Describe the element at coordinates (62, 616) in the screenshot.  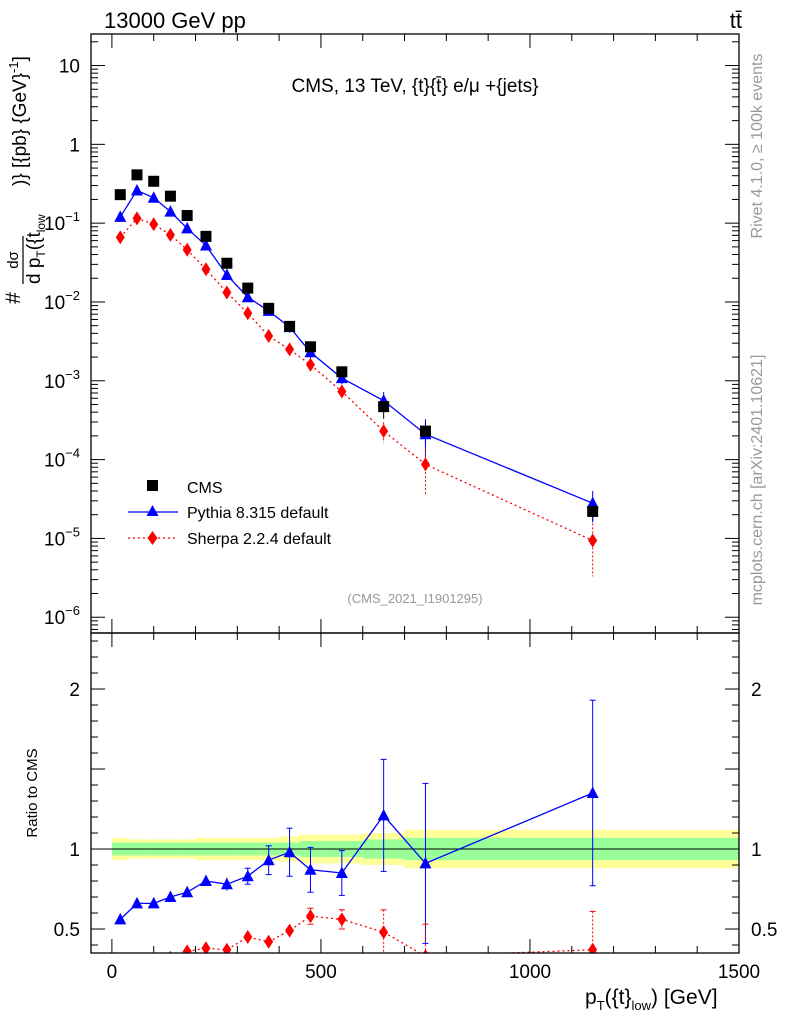
I see `y-tick-label: 10⁻⁶` at that location.